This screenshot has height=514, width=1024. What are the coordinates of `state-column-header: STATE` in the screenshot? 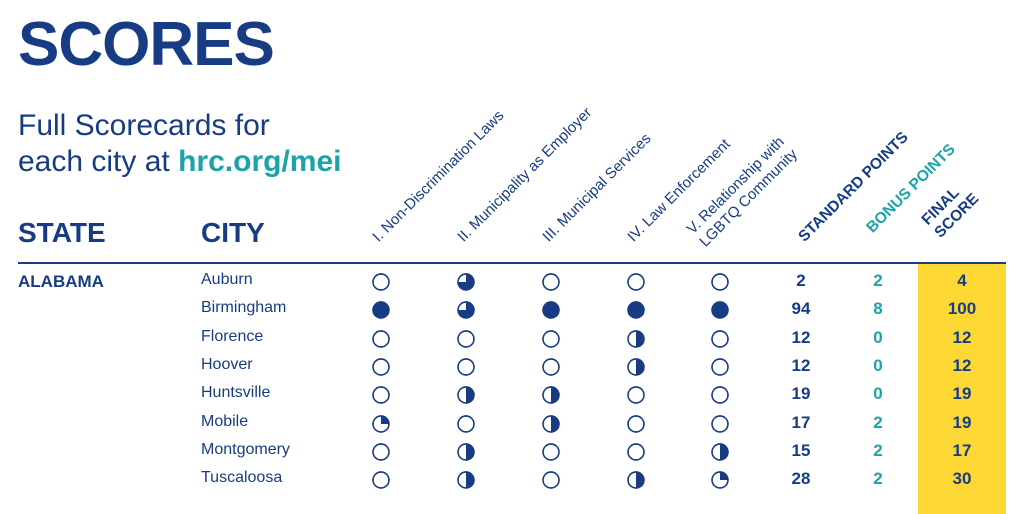 It's located at (62, 232).